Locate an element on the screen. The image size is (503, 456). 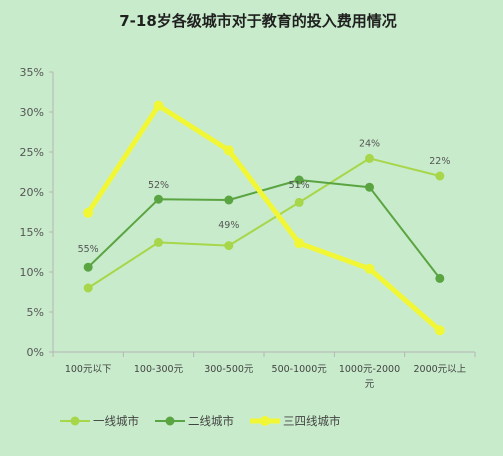
x-tick-label: 1000元-2000 元 is located at coordinates (369, 377).